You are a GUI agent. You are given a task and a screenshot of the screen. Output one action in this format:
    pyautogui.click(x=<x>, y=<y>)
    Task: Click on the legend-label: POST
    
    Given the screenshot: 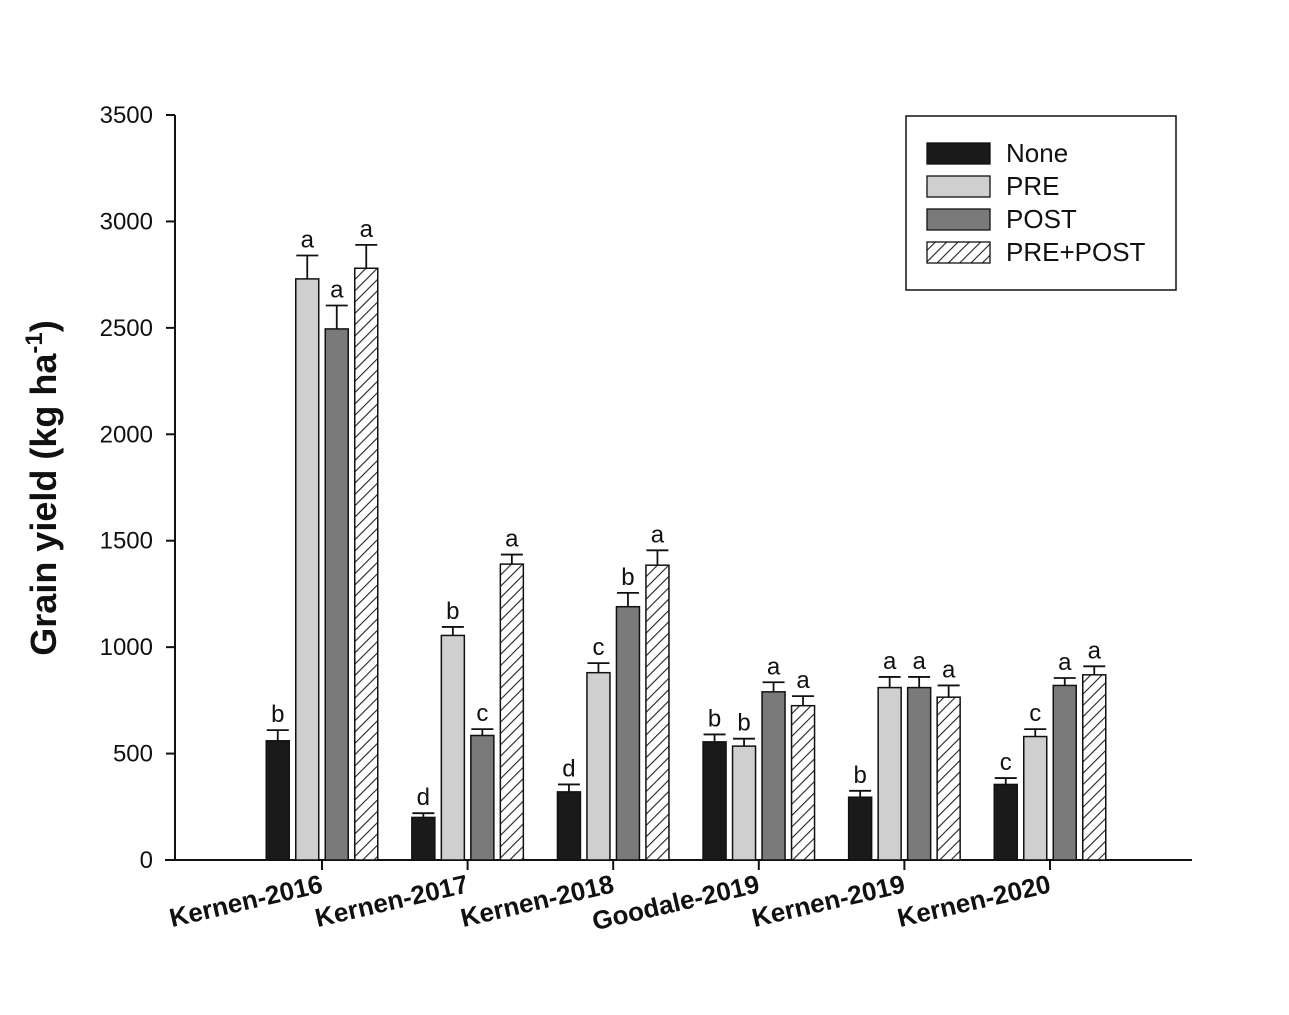 What is the action you would take?
    pyautogui.click(x=1041, y=219)
    